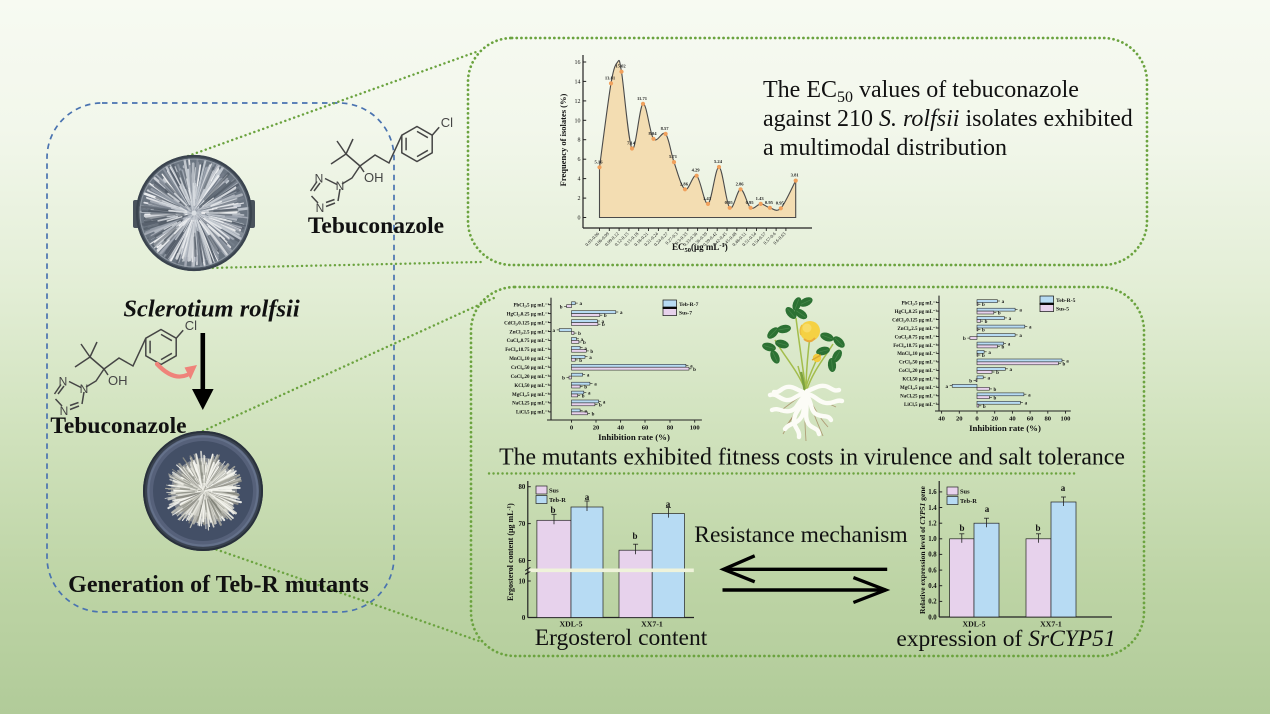 This screenshot has height=714, width=1270. What do you see at coordinates (932, 492) in the screenshot?
I see `svg-text: 1.6` at bounding box center [932, 492].